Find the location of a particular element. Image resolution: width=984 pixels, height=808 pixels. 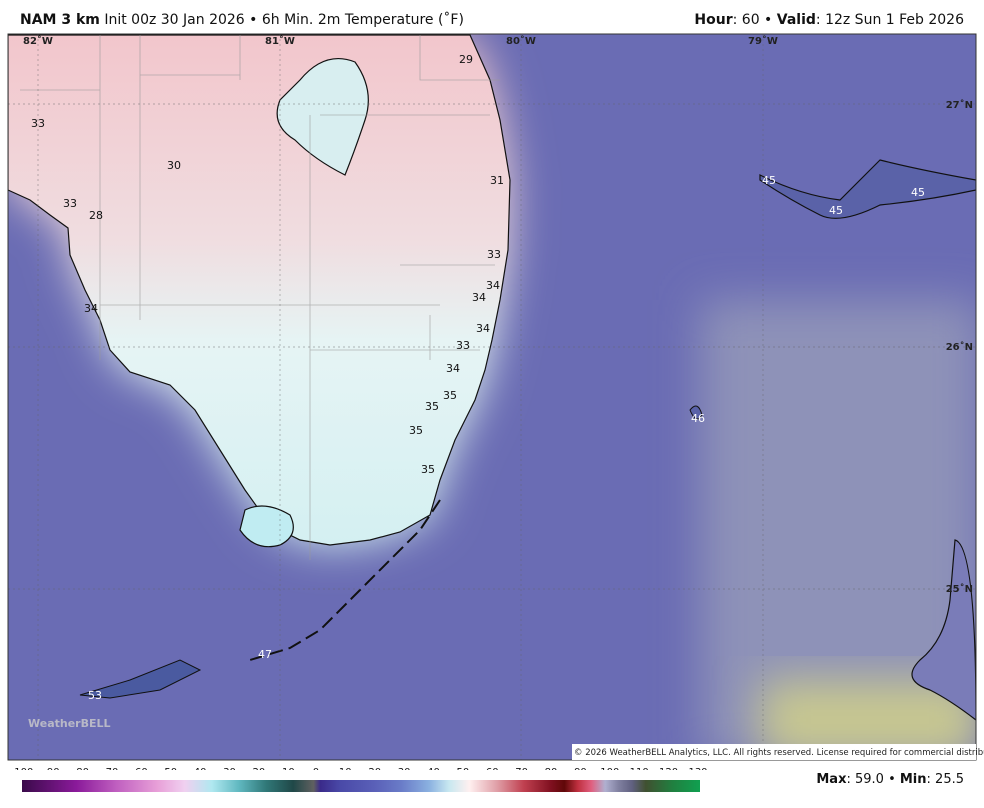

colorbar-tick-label: 90 is located at coordinates (580, 768).